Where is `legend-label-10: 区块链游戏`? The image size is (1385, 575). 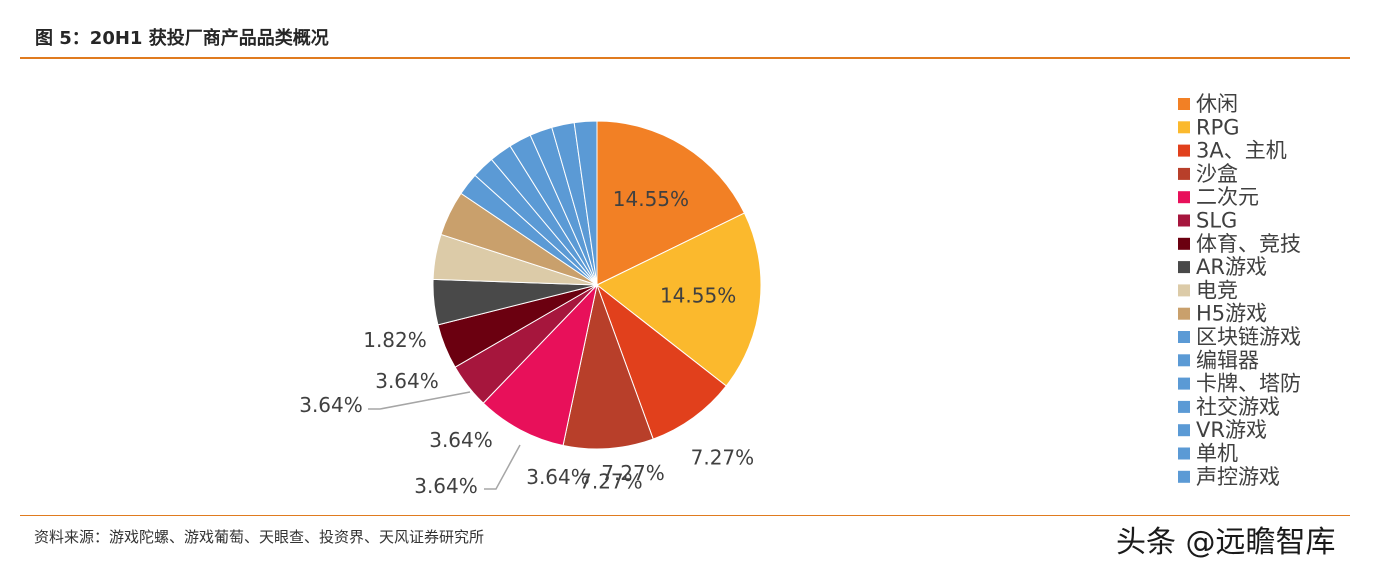 legend-label-10: 区块链游戏 is located at coordinates (1248, 337).